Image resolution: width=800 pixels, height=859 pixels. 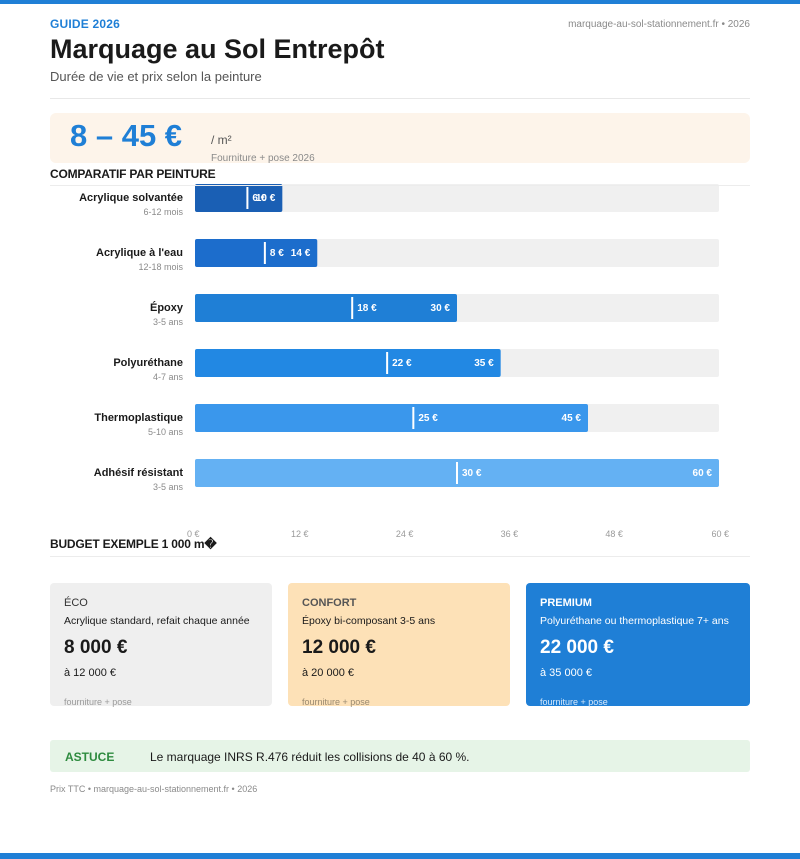 What do you see at coordinates (90, 757) in the screenshot?
I see `tip-label: ASTUCE` at bounding box center [90, 757].